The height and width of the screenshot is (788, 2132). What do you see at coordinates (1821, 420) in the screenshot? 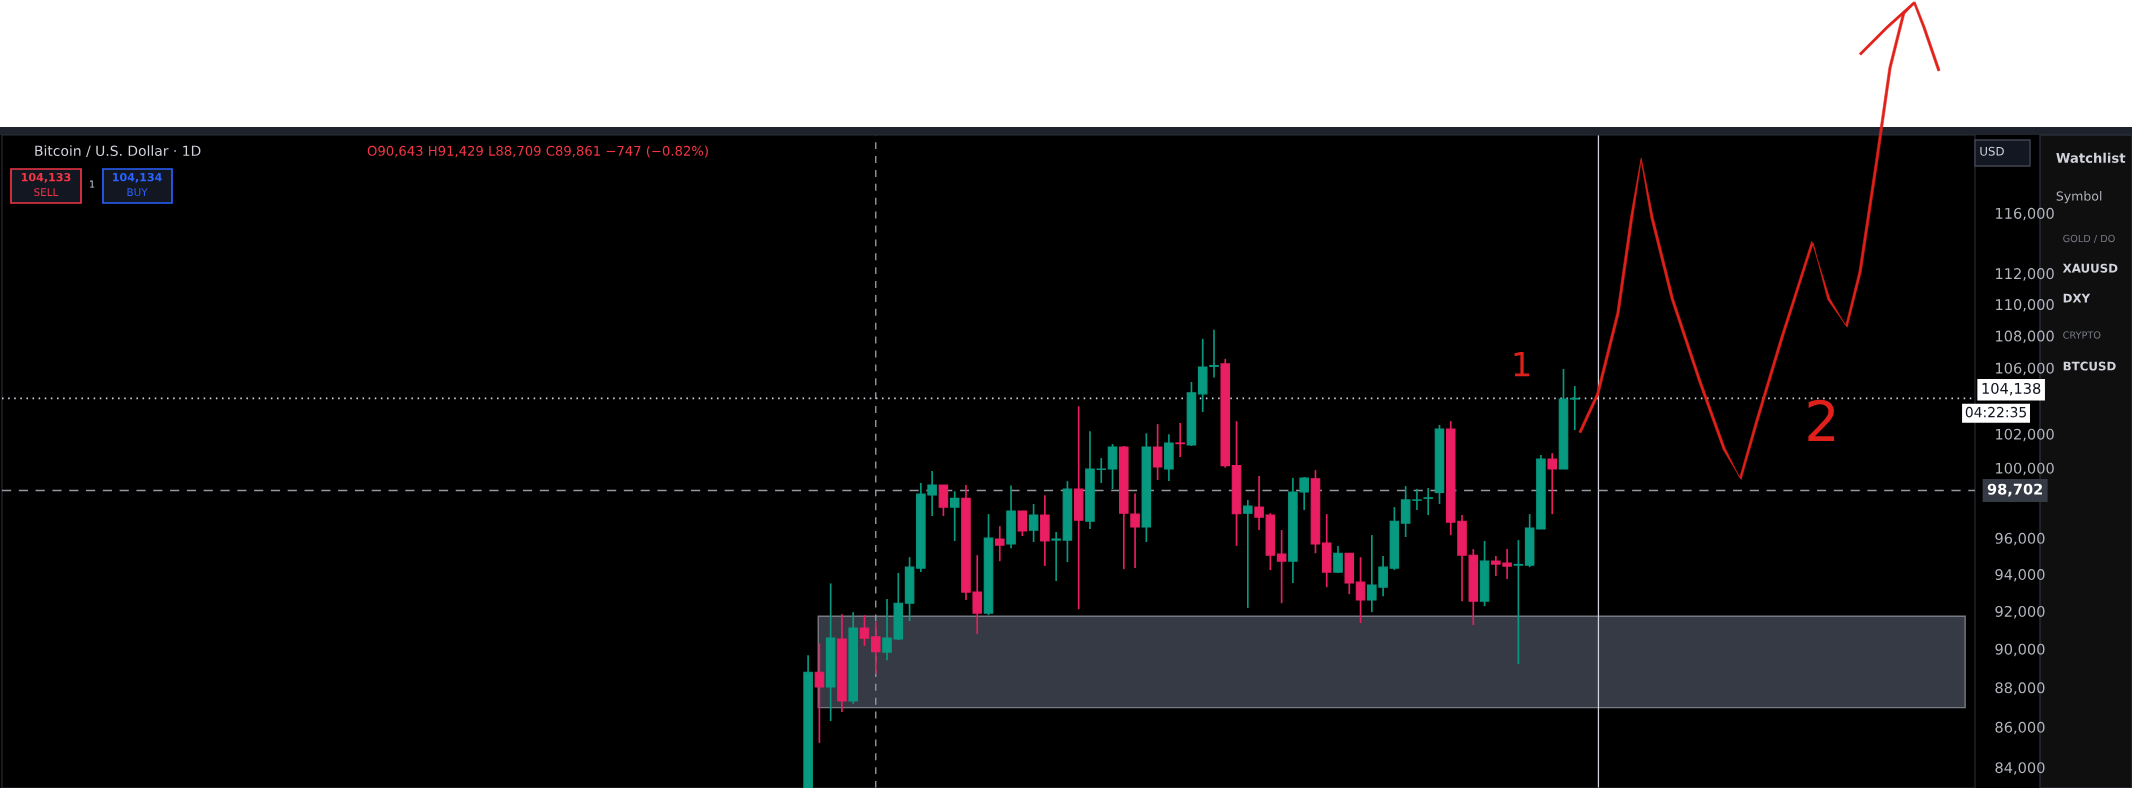
I see `annotation: 2` at bounding box center [1821, 420].